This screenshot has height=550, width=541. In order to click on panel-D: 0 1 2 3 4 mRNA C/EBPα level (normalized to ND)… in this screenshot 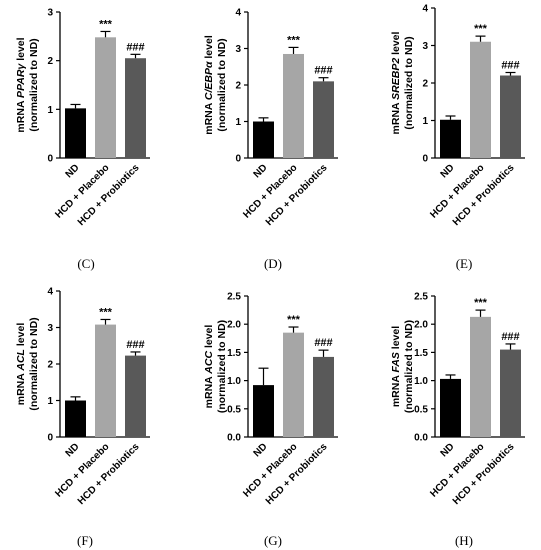, I will do `click(270, 139)`.